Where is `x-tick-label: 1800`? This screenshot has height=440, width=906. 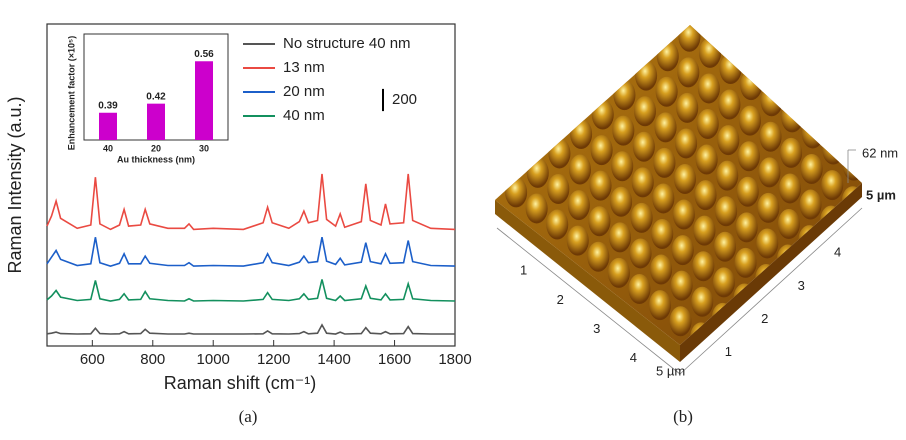
x-tick-label: 1800 is located at coordinates (454, 359).